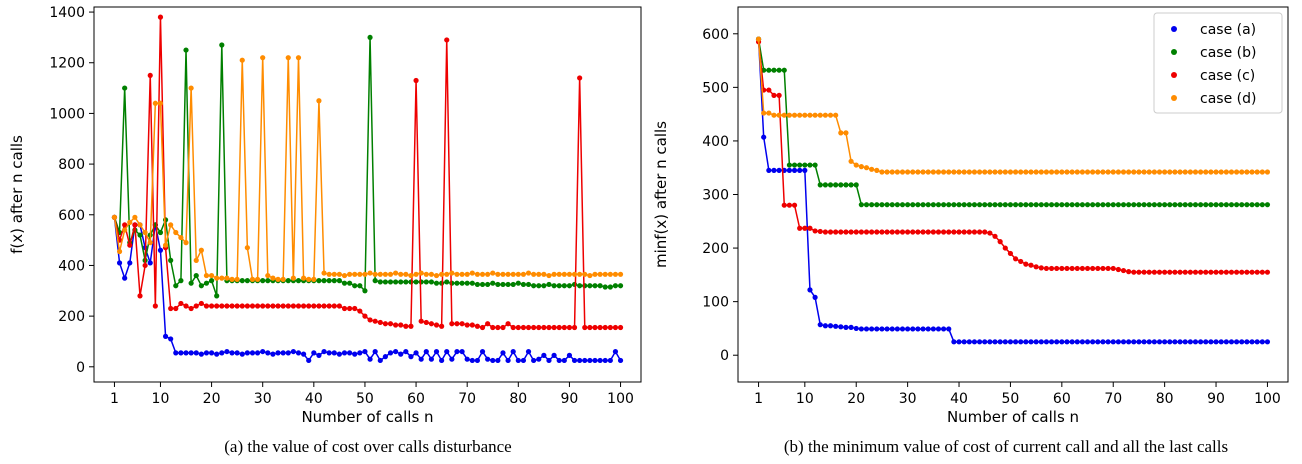 The height and width of the screenshot is (464, 1302). What do you see at coordinates (724, 356) in the screenshot?
I see `y-tick-label: 0` at bounding box center [724, 356].